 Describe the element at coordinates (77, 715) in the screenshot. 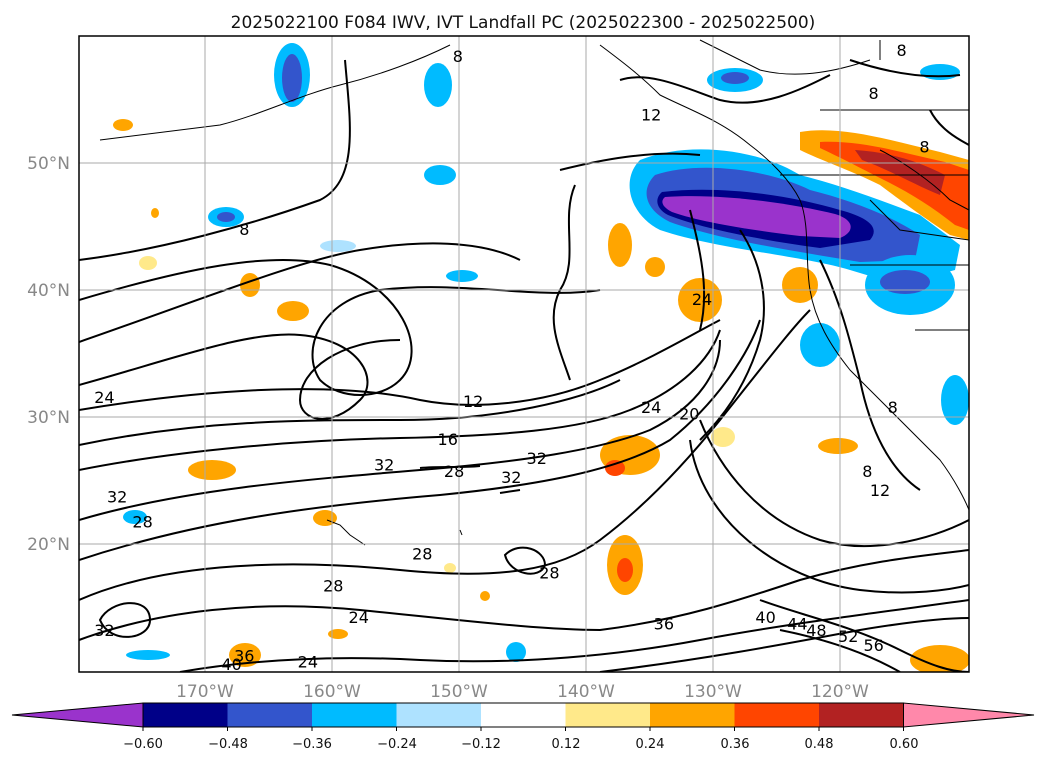

I see `colorbar-extend-min` at that location.